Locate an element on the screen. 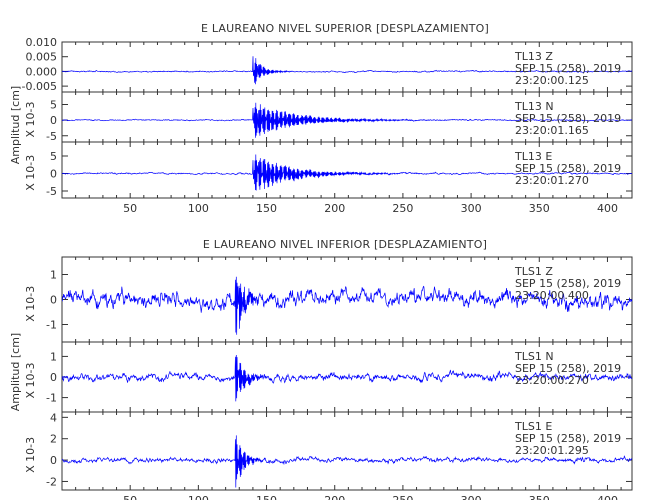 Image resolution: width=650 pixels, height=500 pixels. station-component-label: TLS1 N is located at coordinates (534, 356).